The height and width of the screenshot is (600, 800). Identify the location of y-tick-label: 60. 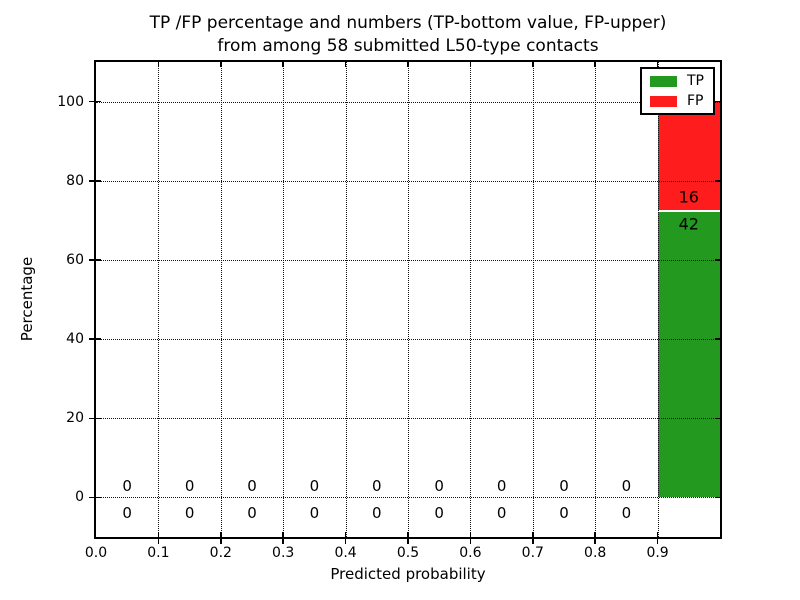
(75, 259).